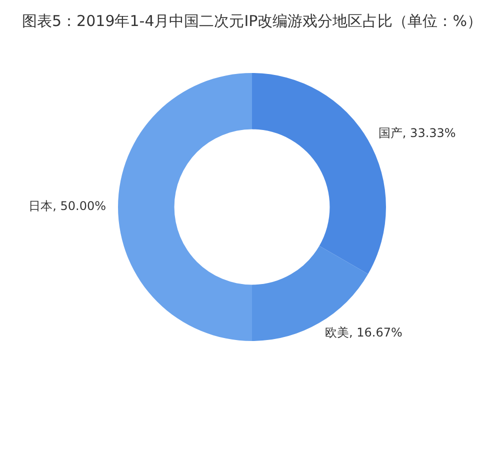 The image size is (504, 450). I want to click on slice-label: 国产, 33.33%, so click(417, 133).